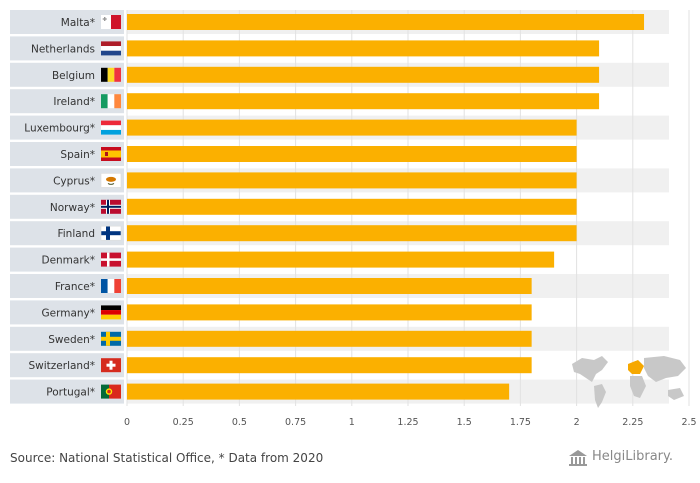  What do you see at coordinates (70, 393) in the screenshot?
I see `category-label: Portugal*` at bounding box center [70, 393].